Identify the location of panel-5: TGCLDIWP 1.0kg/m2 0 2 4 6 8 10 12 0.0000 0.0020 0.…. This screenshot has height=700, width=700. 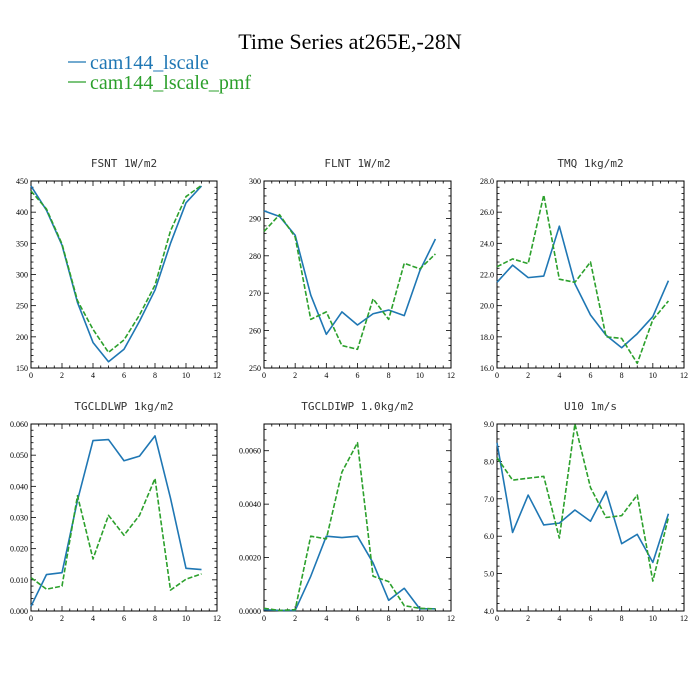
(347, 511).